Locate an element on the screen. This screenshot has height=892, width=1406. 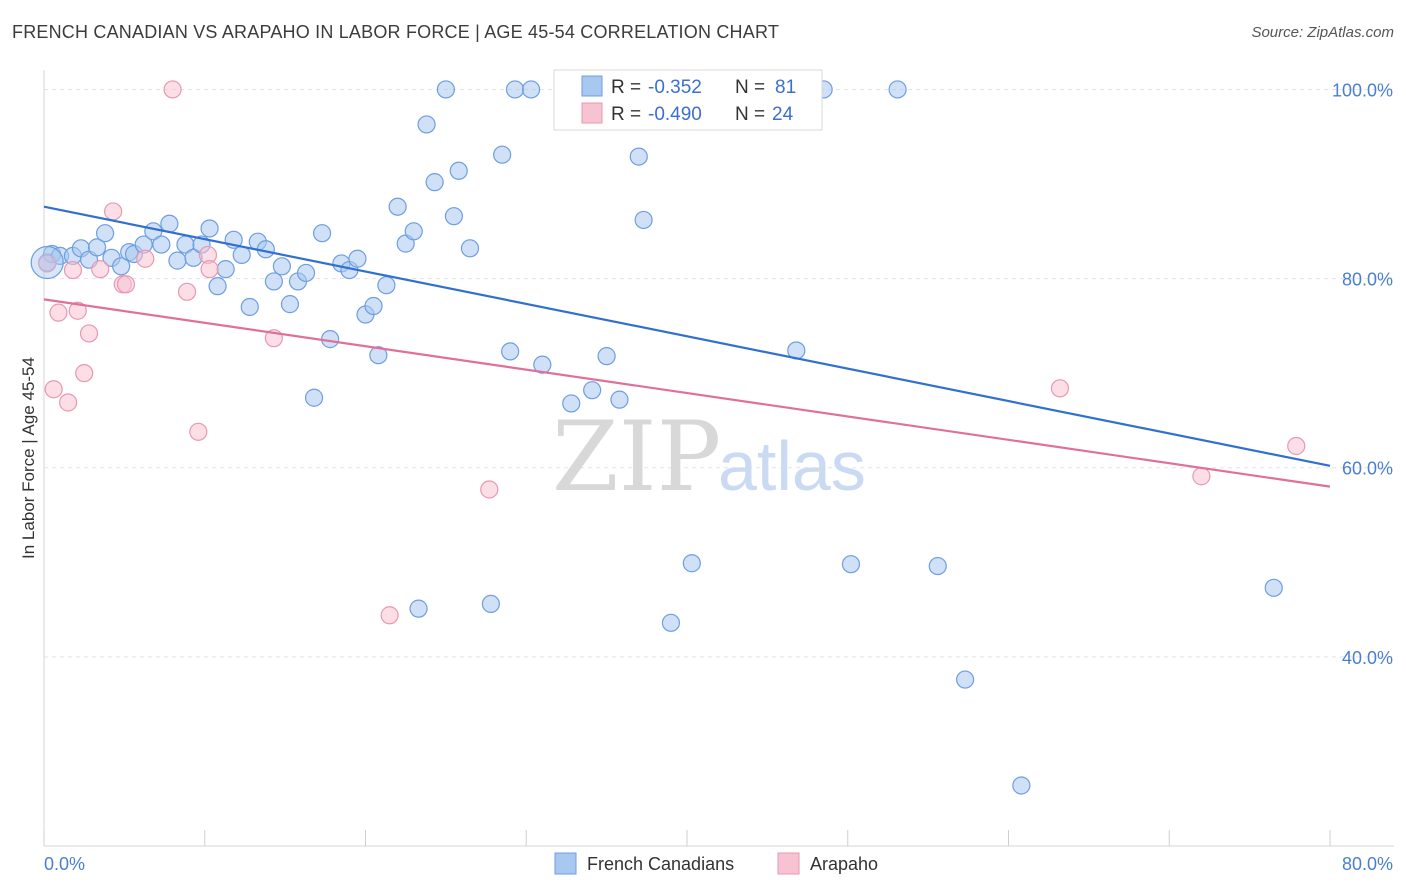
legend-r-value-1: -0.352 is located at coordinates (675, 87).